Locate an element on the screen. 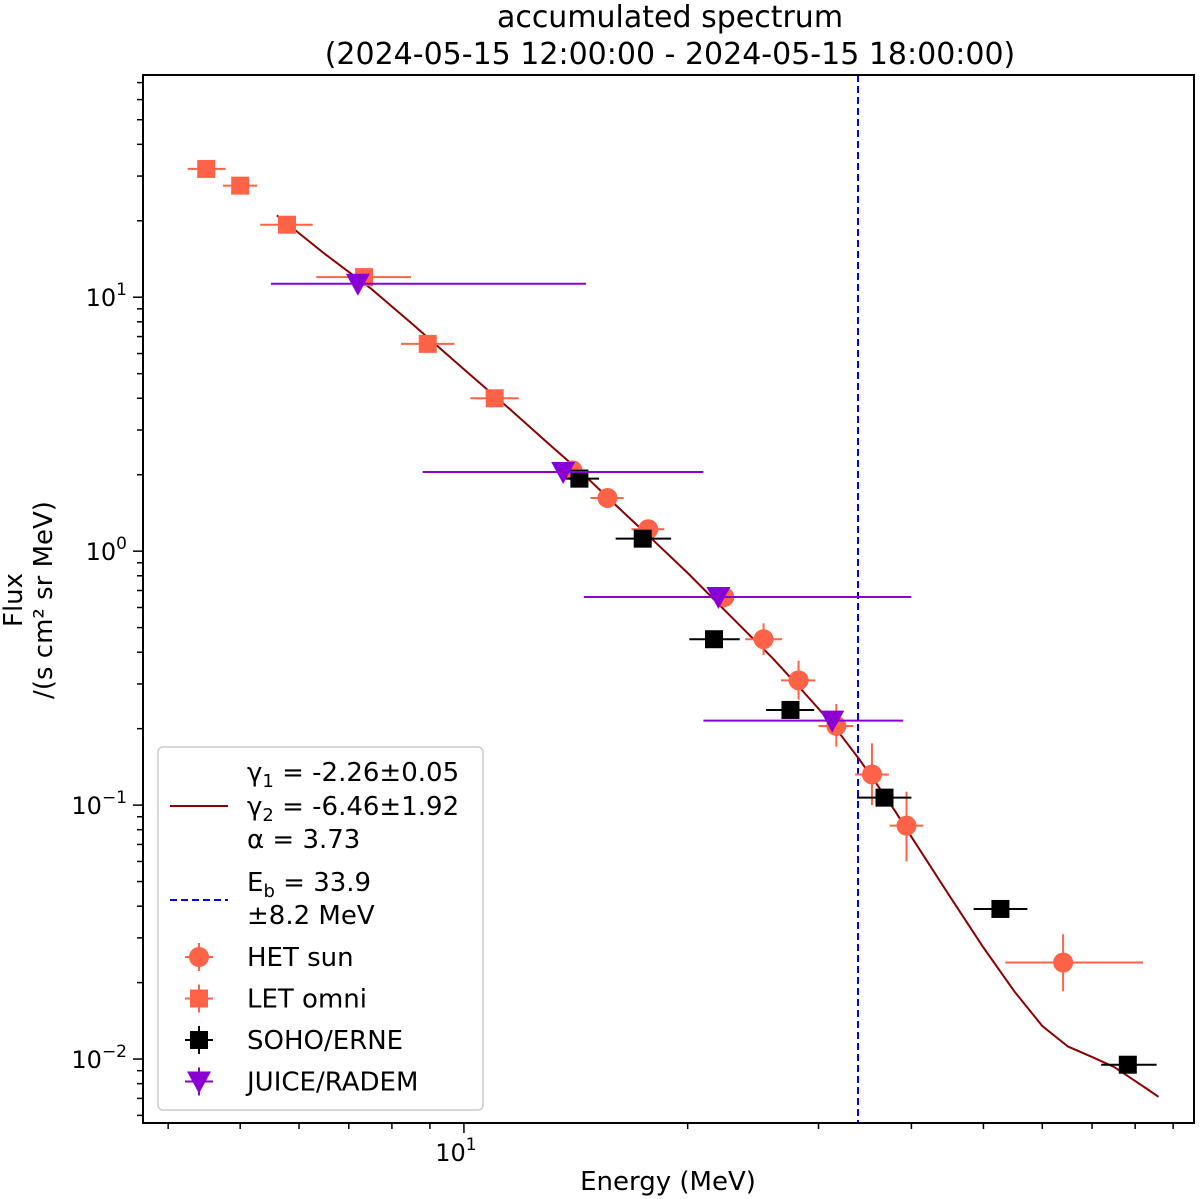  y-tick-label: 10¹ is located at coordinates (106, 296).